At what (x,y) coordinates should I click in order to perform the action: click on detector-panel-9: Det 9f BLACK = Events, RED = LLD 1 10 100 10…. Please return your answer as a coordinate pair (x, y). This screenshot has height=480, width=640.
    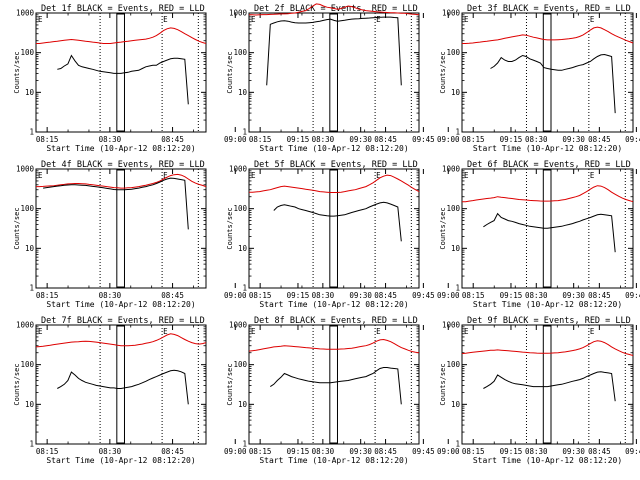
    Looking at the image, I should click on (536, 390).